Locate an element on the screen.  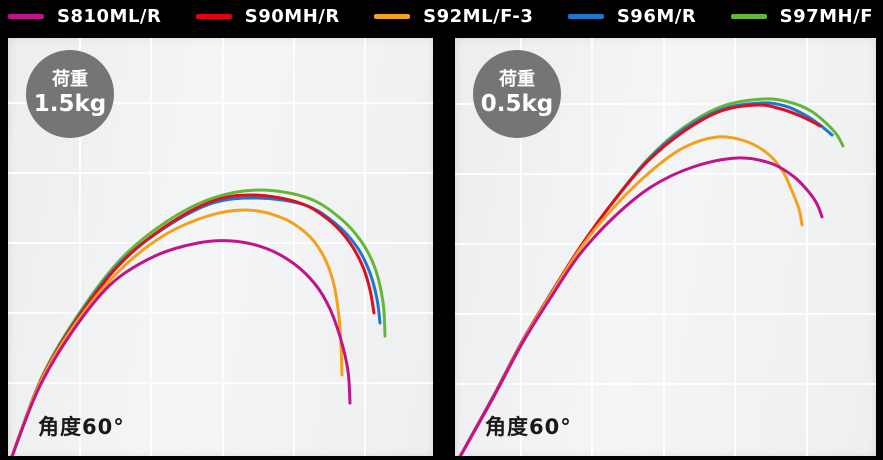
legend-item-s96mr: S96M/R is located at coordinates (632, 16).